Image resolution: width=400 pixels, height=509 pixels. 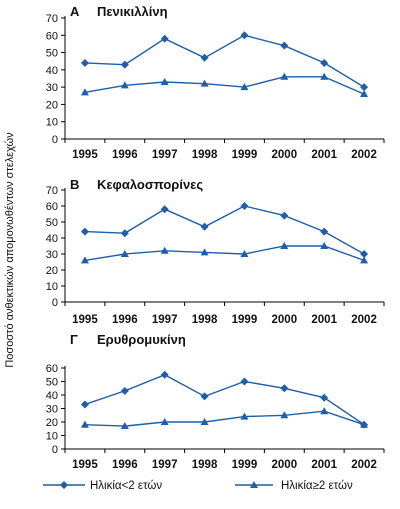 I want to click on panel-letter: Γ, so click(x=74, y=339).